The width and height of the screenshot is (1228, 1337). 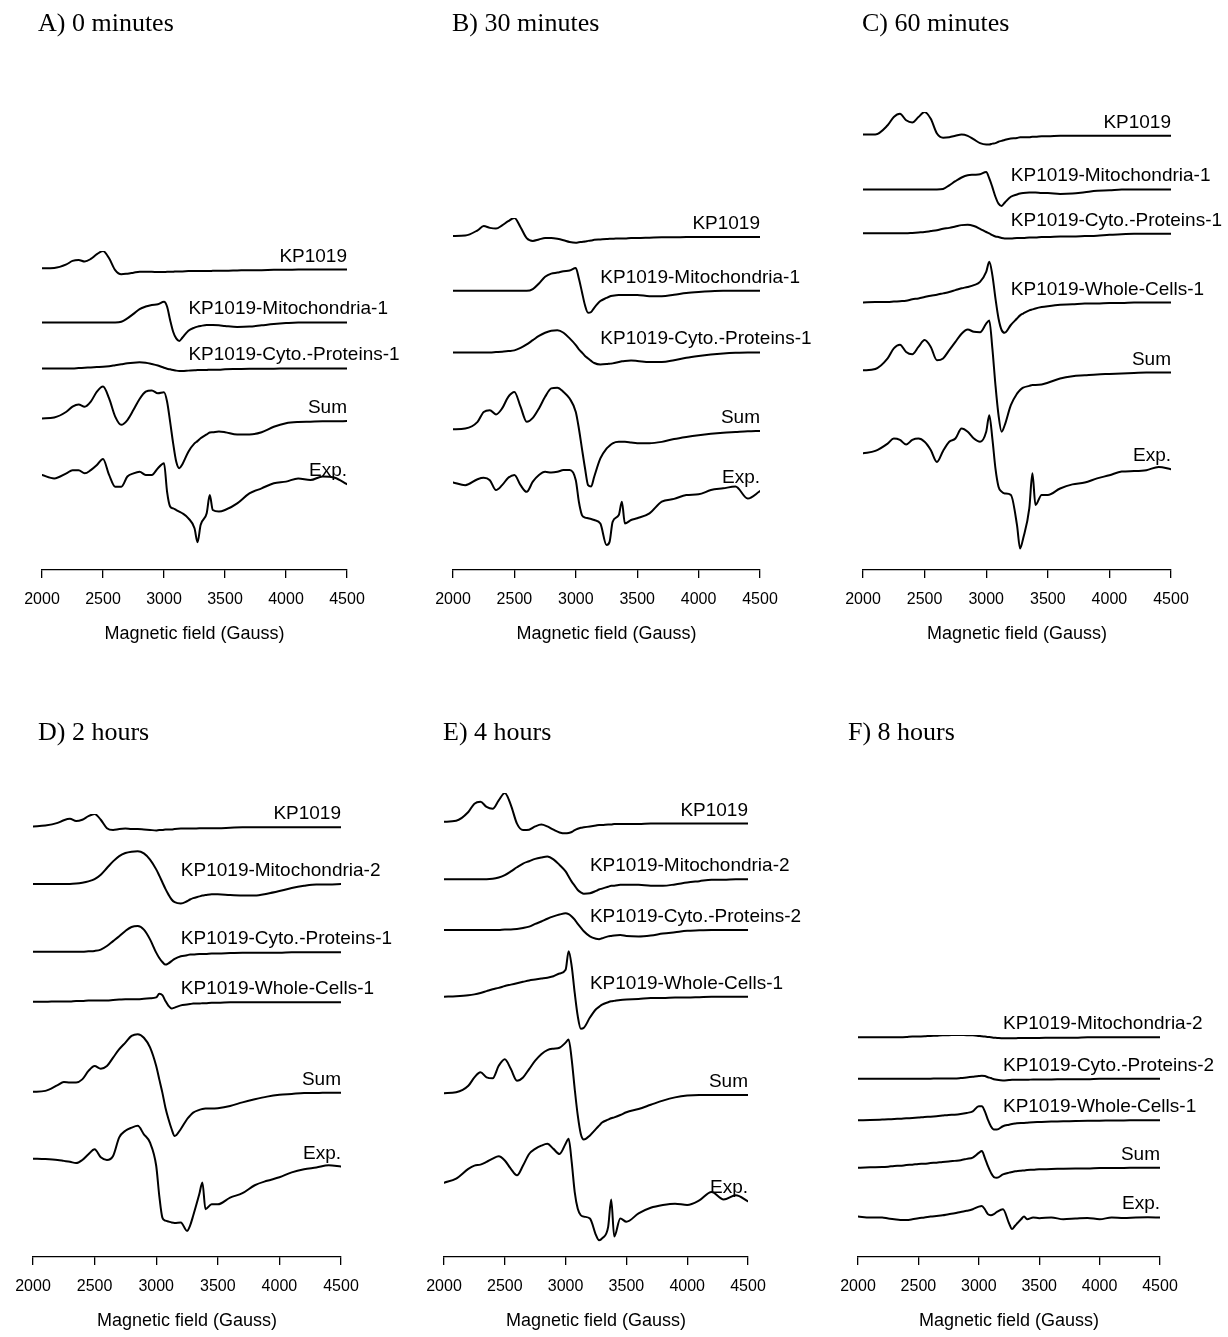 I want to click on chart-title: E) 4 hours, so click(x=497, y=732).